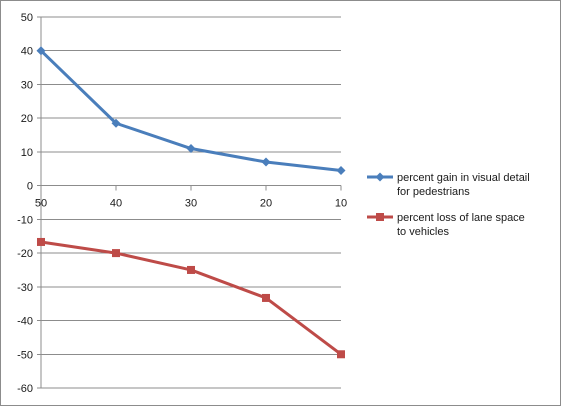 The height and width of the screenshot is (410, 561). Describe the element at coordinates (27, 119) in the screenshot. I see `y-tick-label: 20` at that location.